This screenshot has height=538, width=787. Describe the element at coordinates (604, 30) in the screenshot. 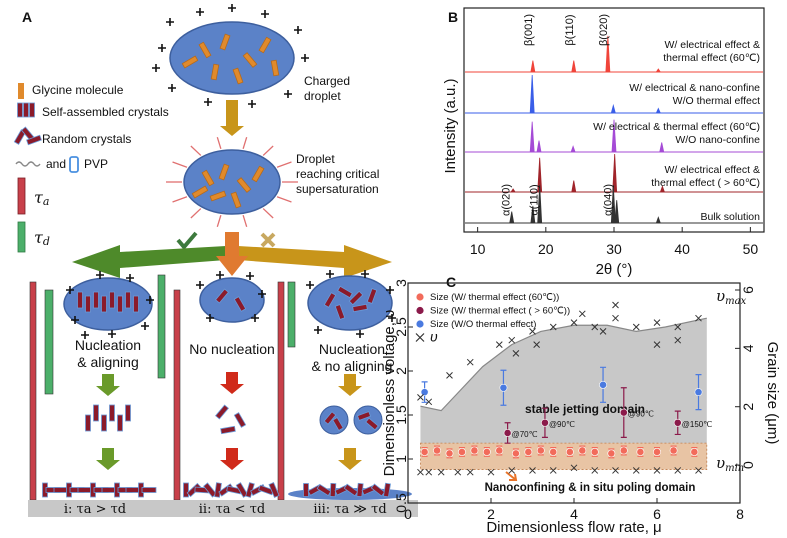

I see `peak-label: β(020)` at that location.